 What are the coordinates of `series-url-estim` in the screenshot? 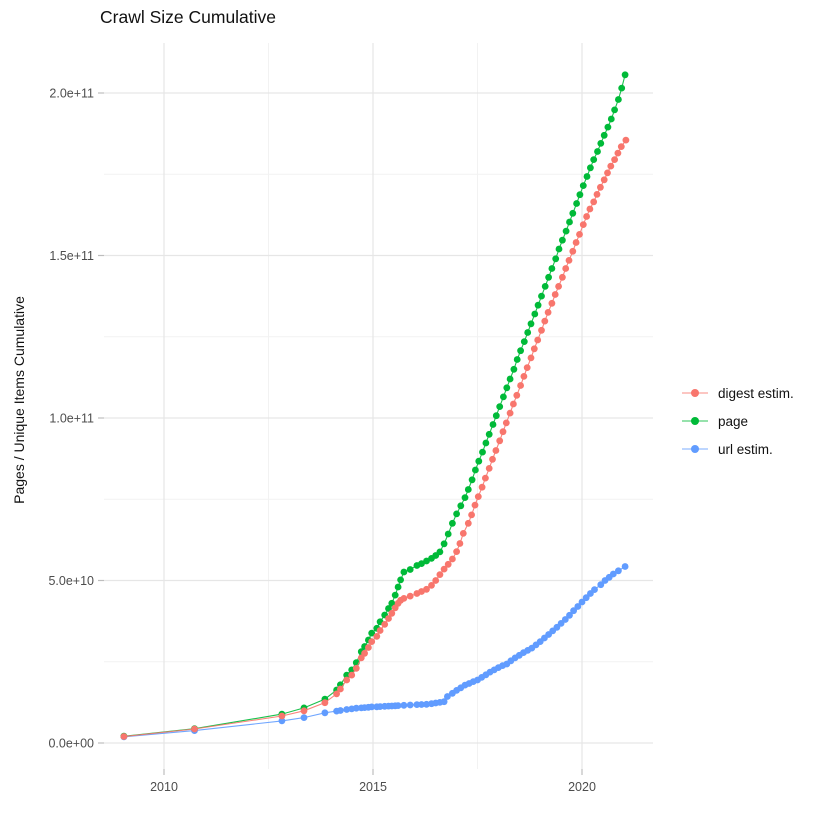 It's located at (374, 652).